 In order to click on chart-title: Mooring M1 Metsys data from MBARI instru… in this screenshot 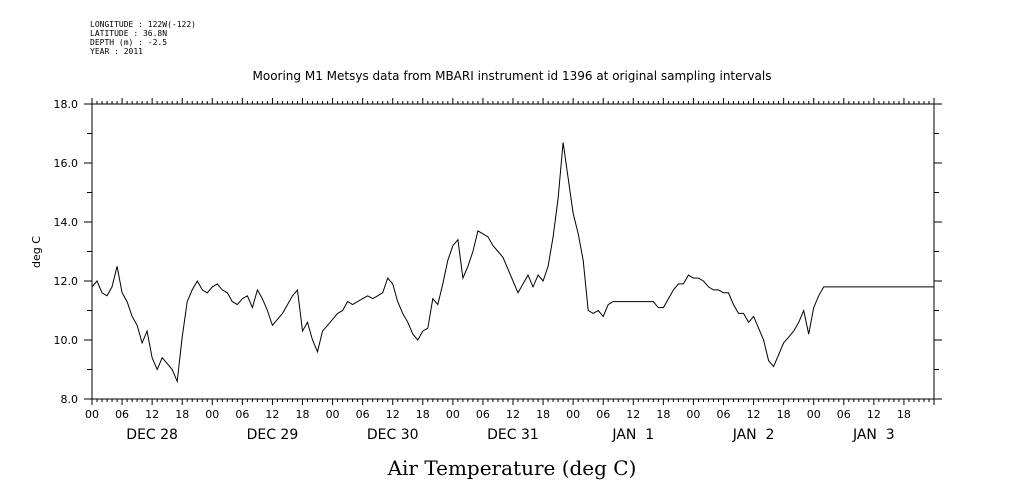, I will do `click(512, 76)`.